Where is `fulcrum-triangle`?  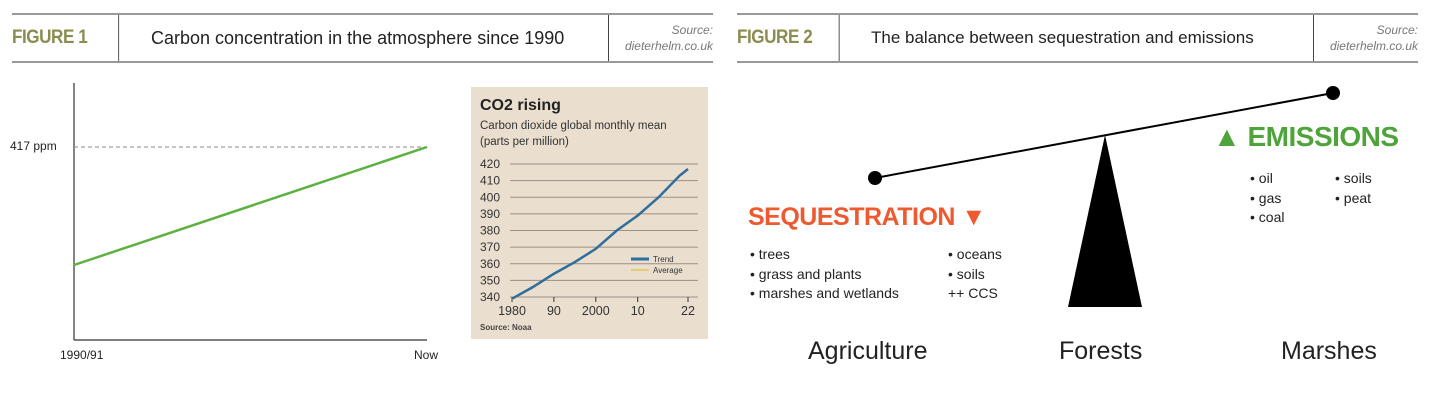 fulcrum-triangle is located at coordinates (1105, 221).